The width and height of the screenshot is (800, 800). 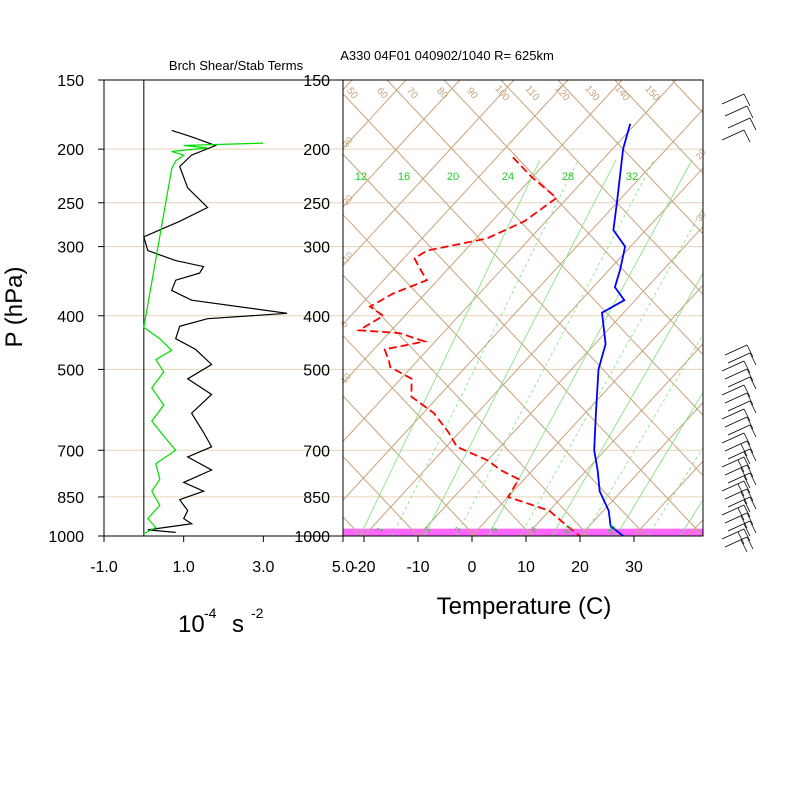 What do you see at coordinates (316, 204) in the screenshot?
I see `right-y-tick-label: 250` at bounding box center [316, 204].